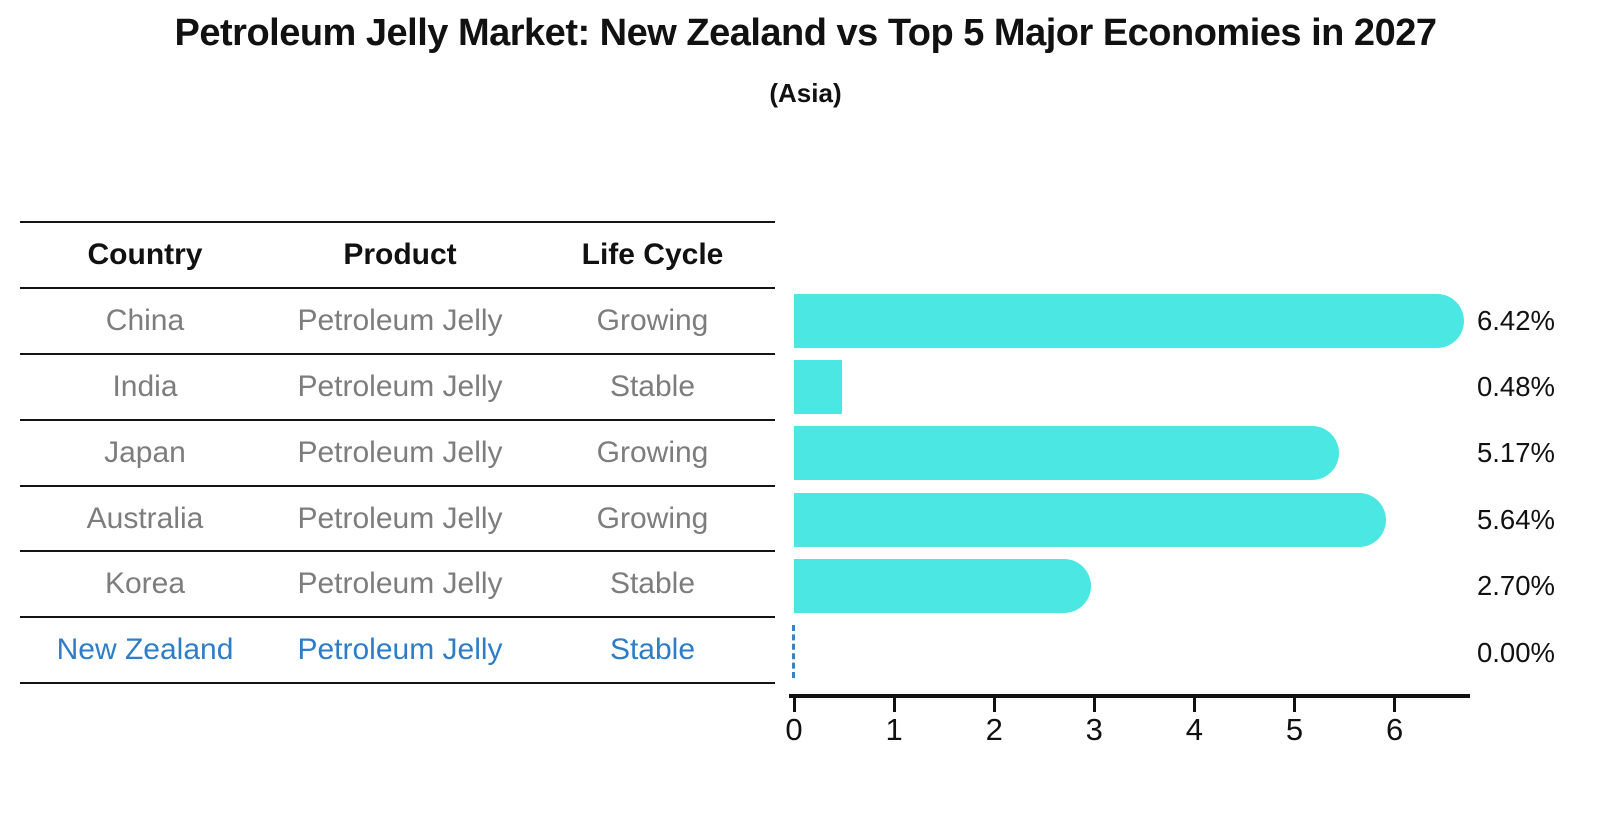  Describe the element at coordinates (1516, 320) in the screenshot. I see `value-label: 6.42%` at that location.